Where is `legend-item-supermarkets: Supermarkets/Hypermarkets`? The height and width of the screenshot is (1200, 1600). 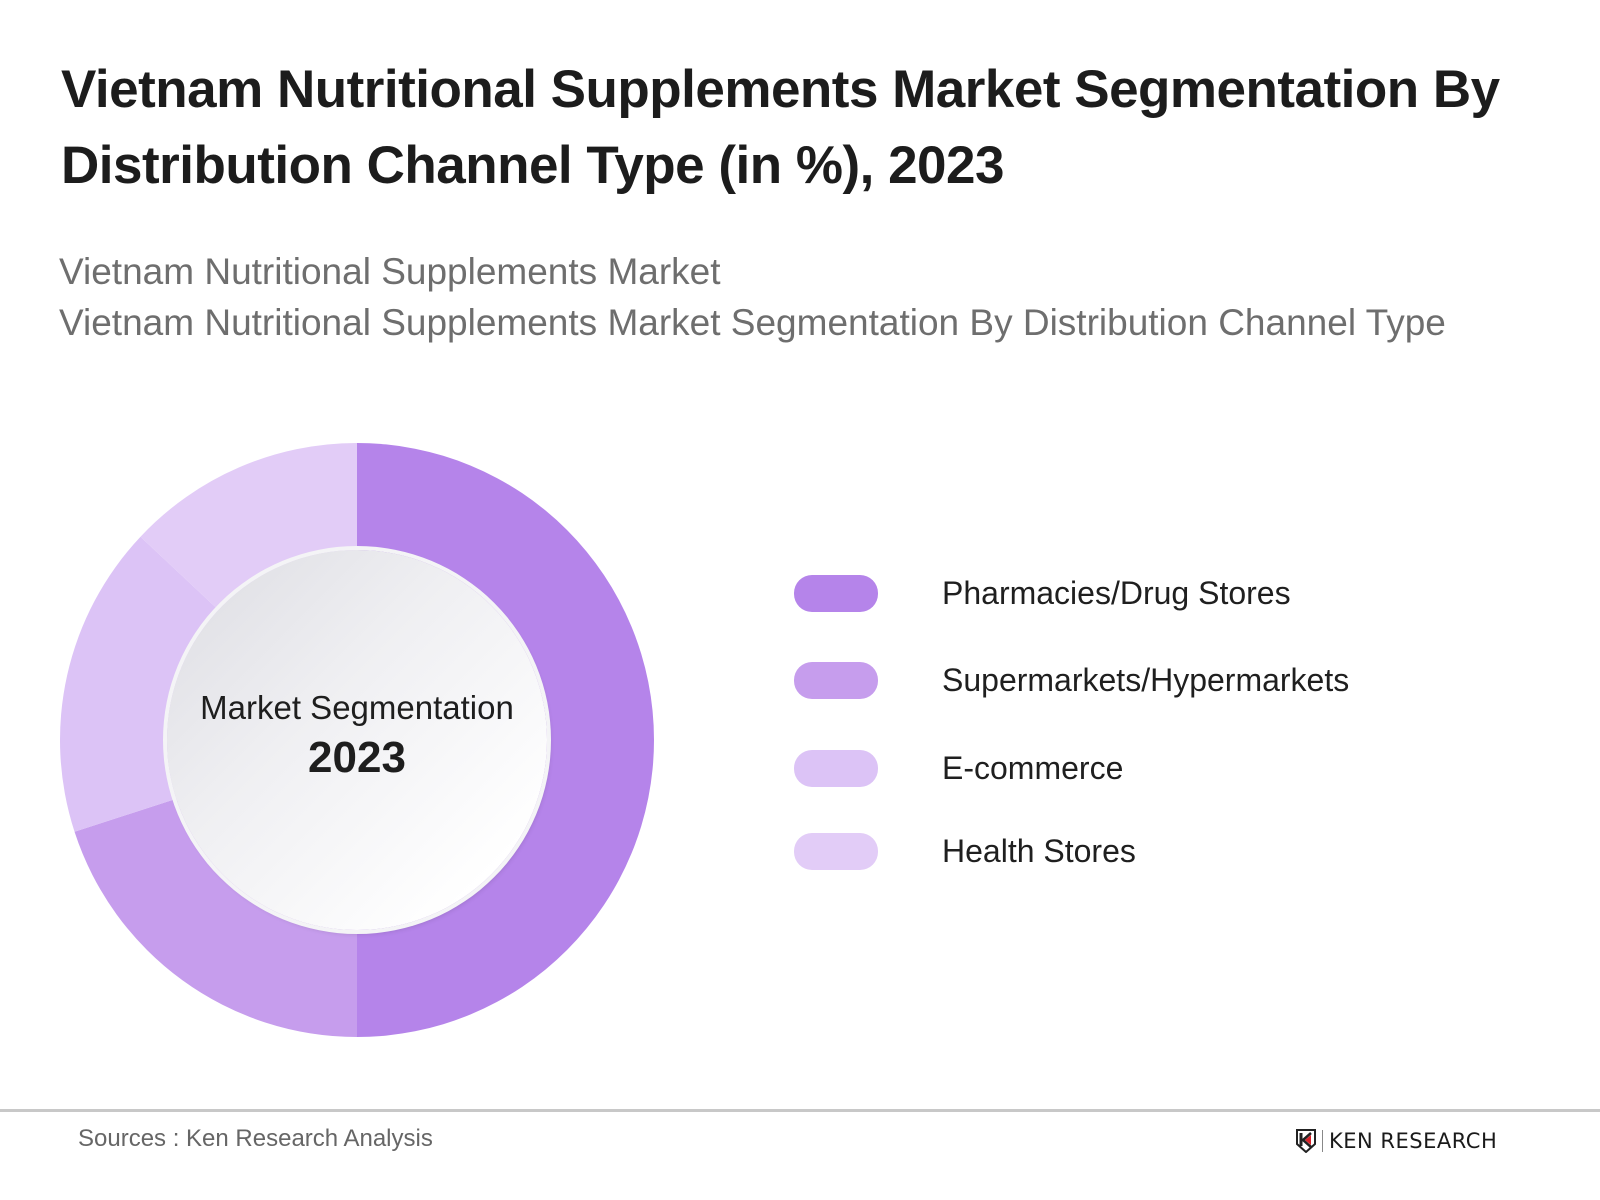 legend-item-supermarkets: Supermarkets/Hypermarkets is located at coordinates (1144, 680).